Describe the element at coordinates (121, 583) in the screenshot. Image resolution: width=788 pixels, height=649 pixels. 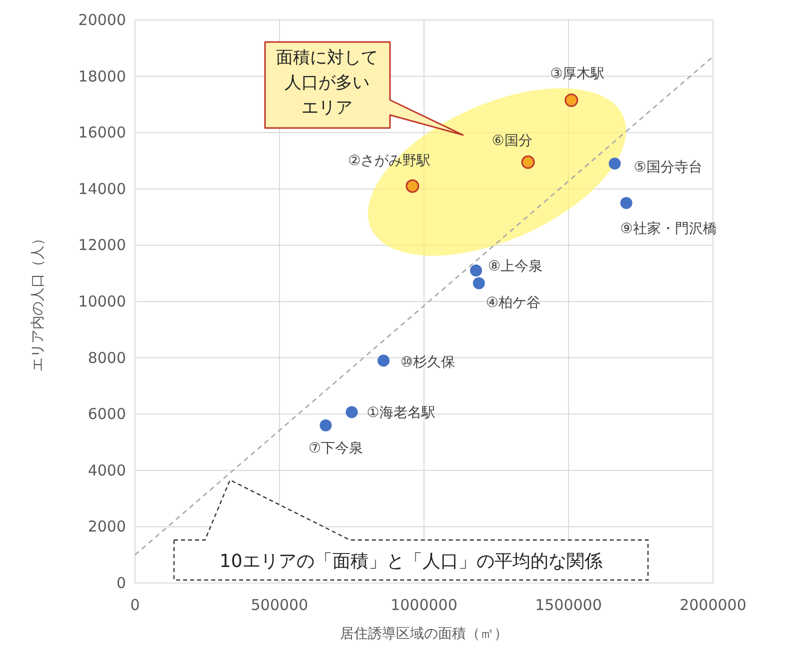
I see `y-tick-label: 0` at that location.